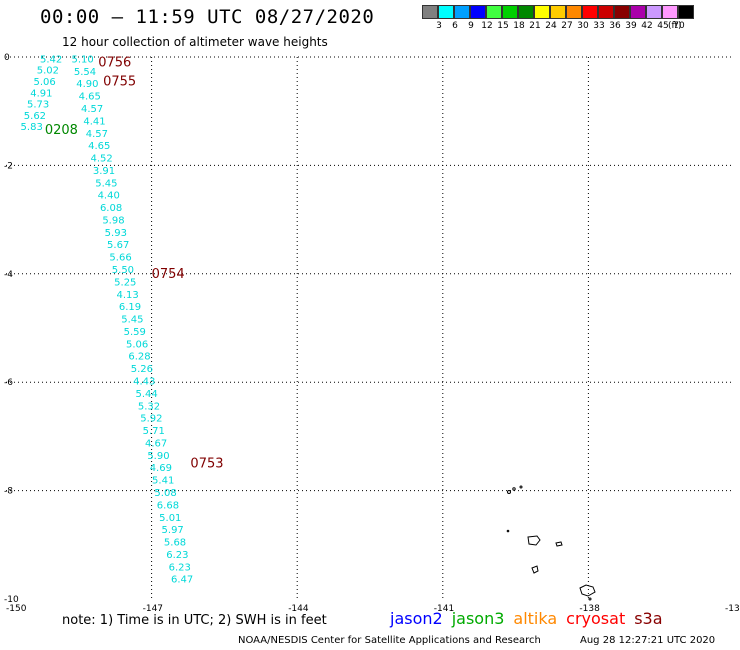 Image resolution: width=740 pixels, height=650 pixels. I want to click on lon-tick-label: -141, so click(444, 609).